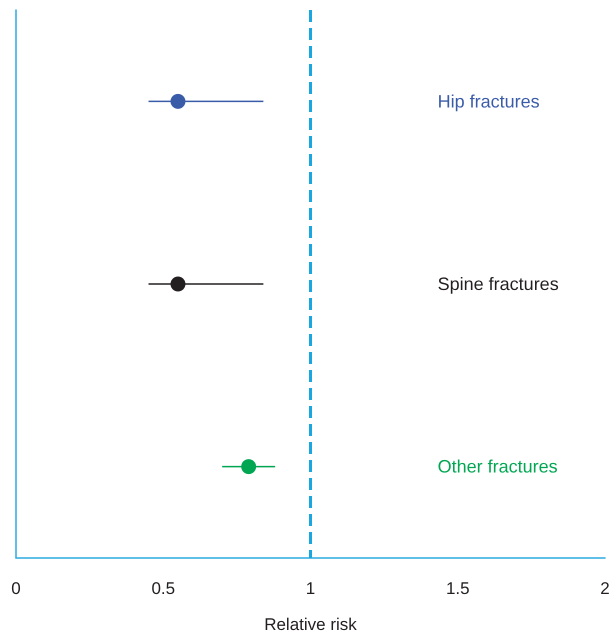  Describe the element at coordinates (311, 588) in the screenshot. I see `x-tick-label: 1` at that location.